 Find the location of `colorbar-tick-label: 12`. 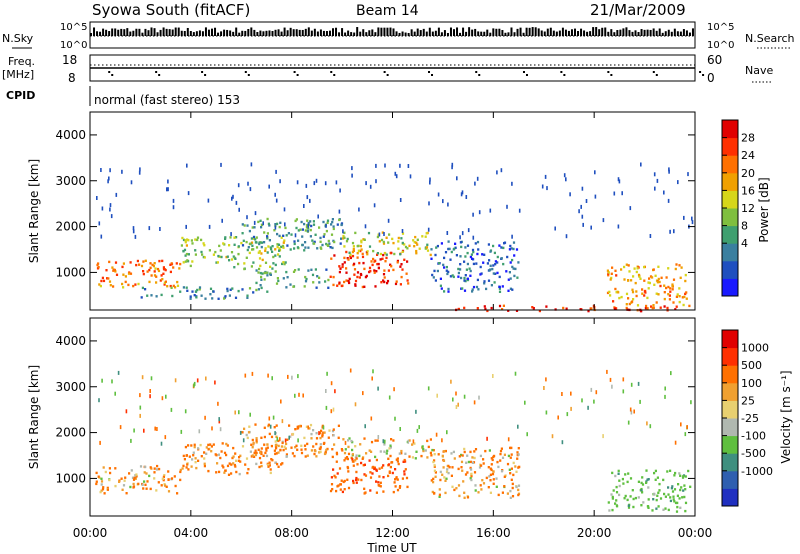

colorbar-tick-label: 12 is located at coordinates (748, 208).